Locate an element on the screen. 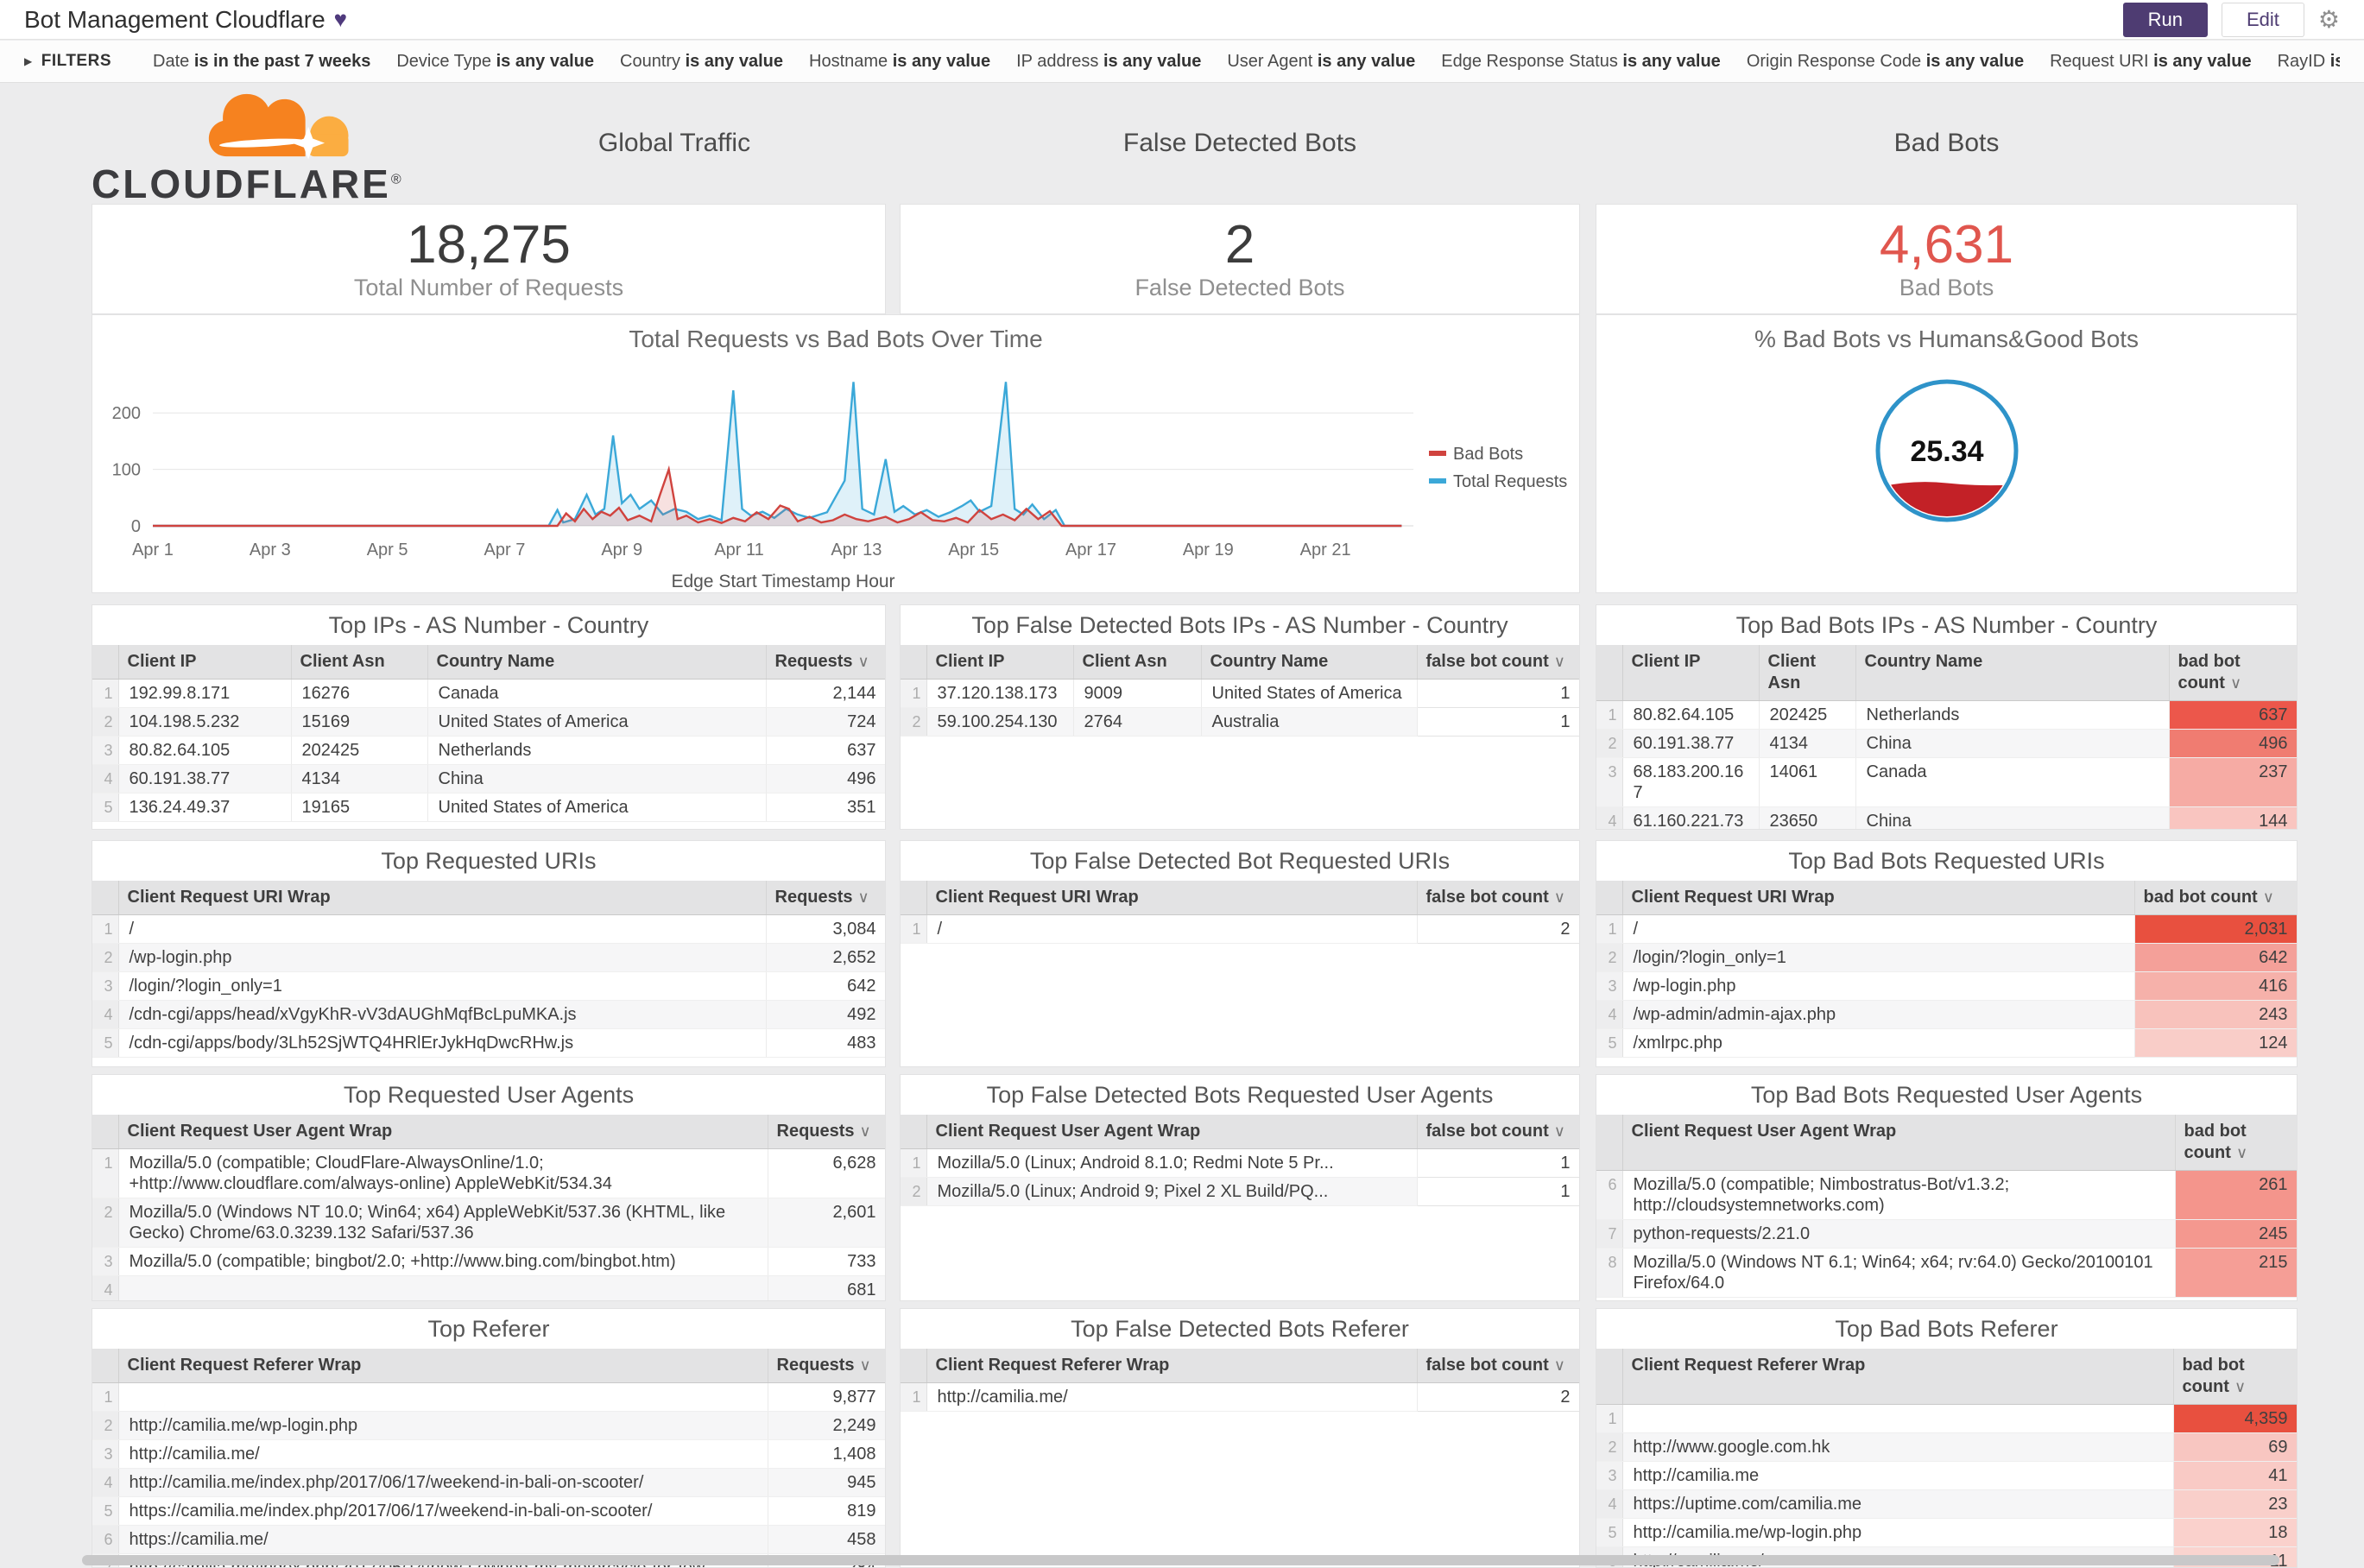  table-row: 2/login/?login_only=1 642 is located at coordinates (1946, 958).